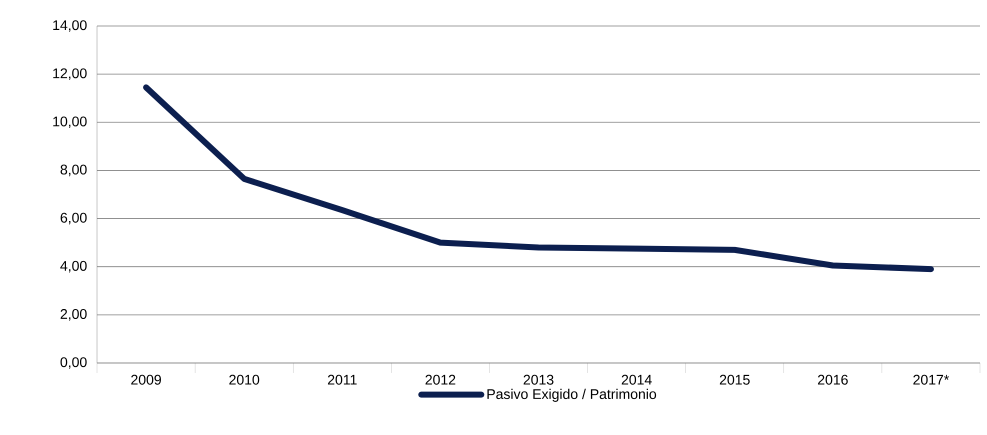 Image resolution: width=987 pixels, height=435 pixels. What do you see at coordinates (539, 379) in the screenshot?
I see `x-tick-label: 2013` at bounding box center [539, 379].